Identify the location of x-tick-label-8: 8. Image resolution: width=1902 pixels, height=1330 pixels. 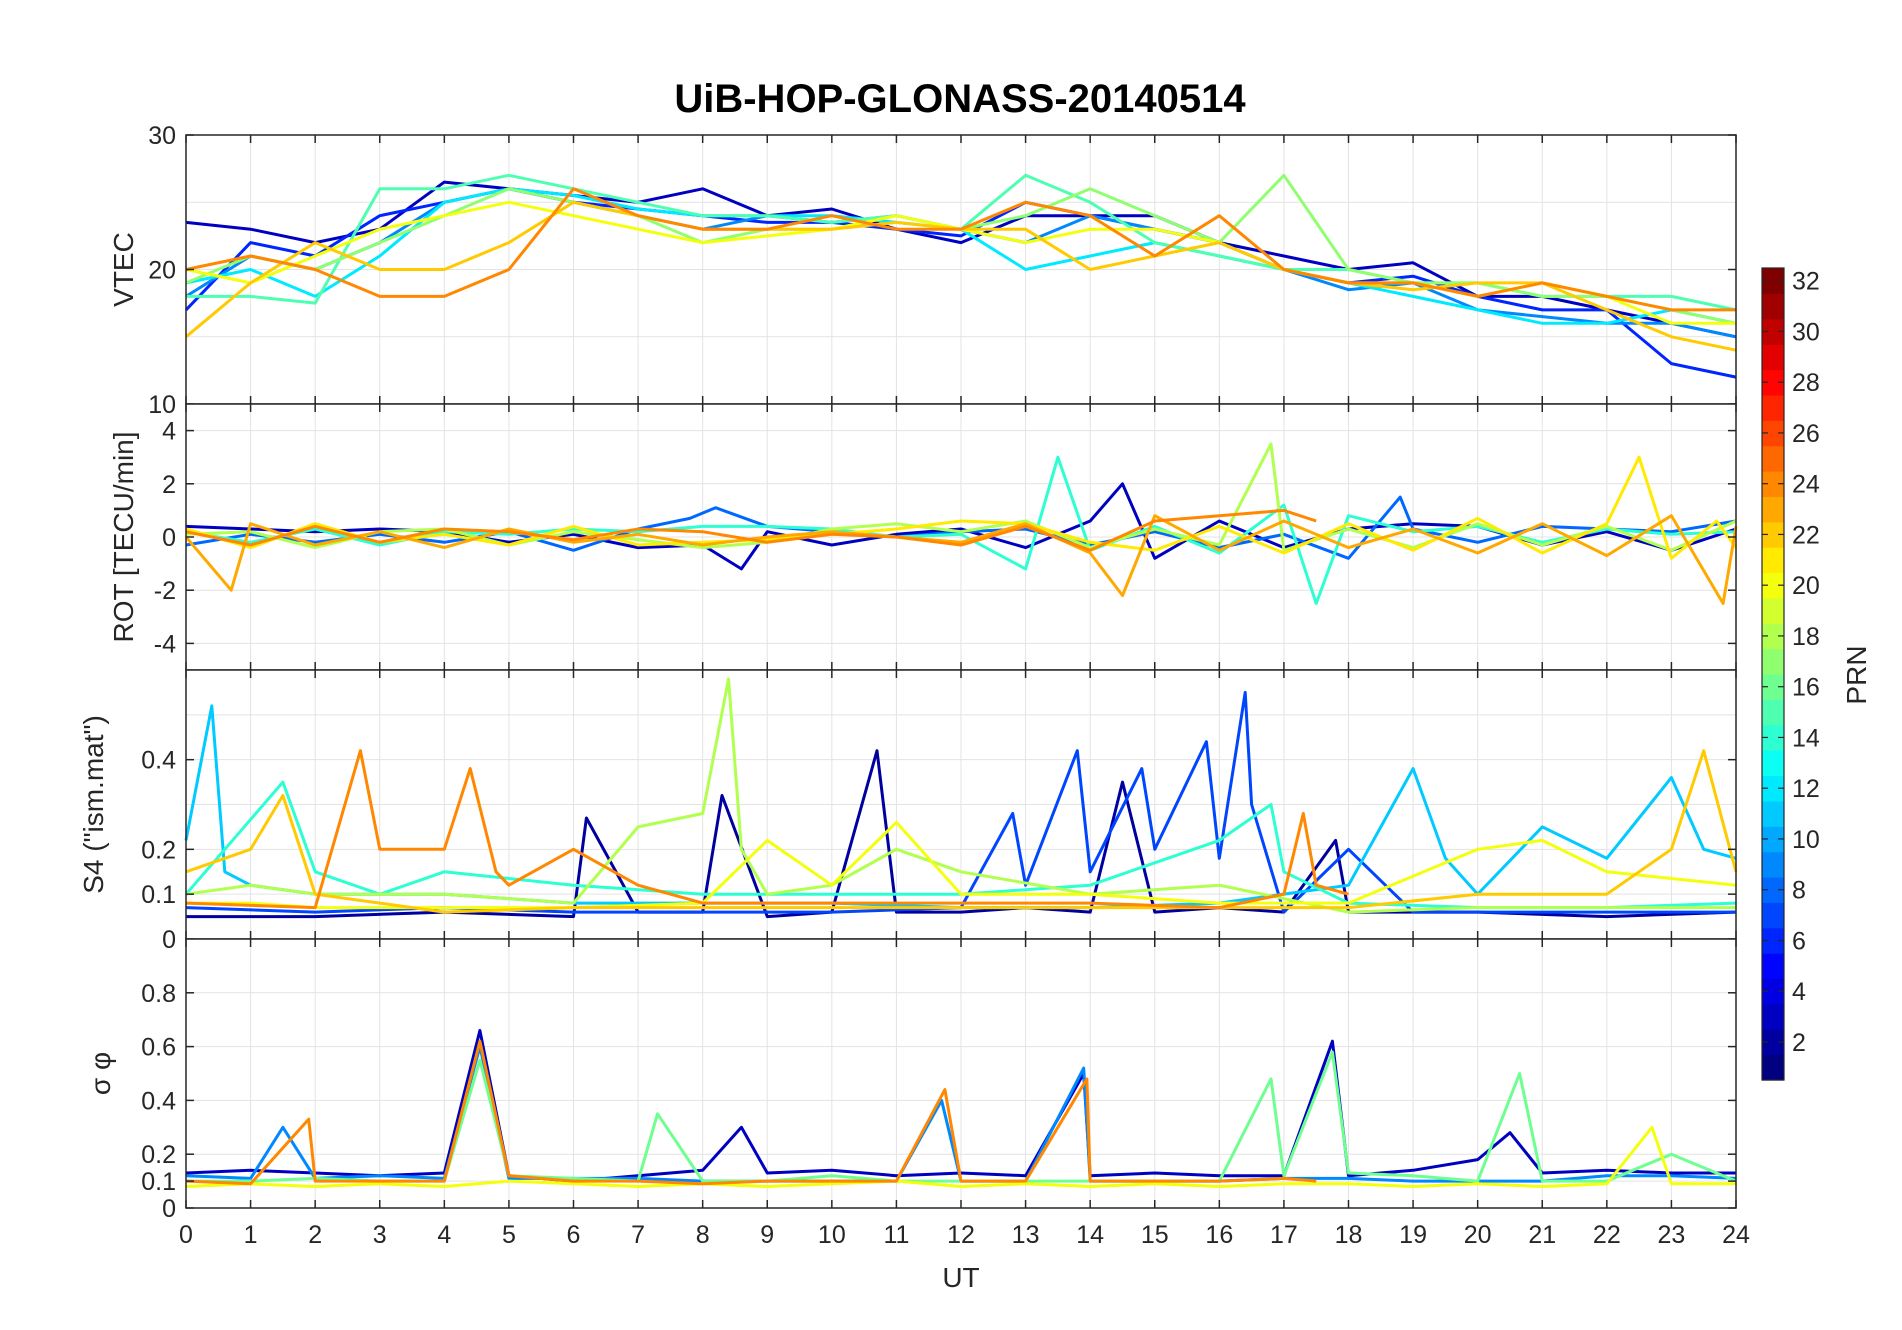
(703, 1235).